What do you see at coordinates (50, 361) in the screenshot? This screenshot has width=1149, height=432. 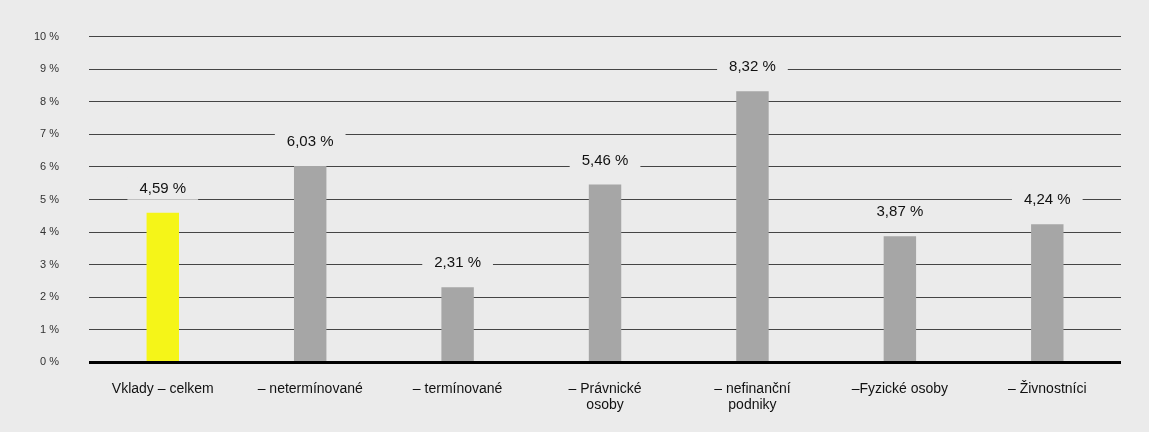 I see `y-tick-label: 0 %` at bounding box center [50, 361].